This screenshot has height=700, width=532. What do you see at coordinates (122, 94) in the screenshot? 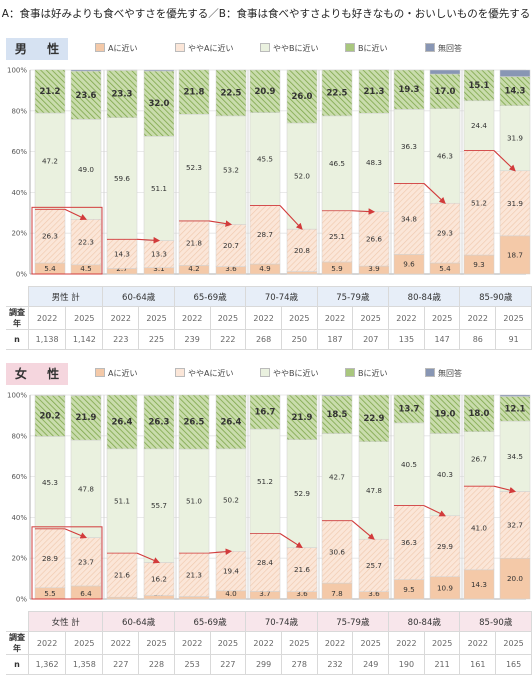
I see `data-label: 23.3` at bounding box center [122, 94].